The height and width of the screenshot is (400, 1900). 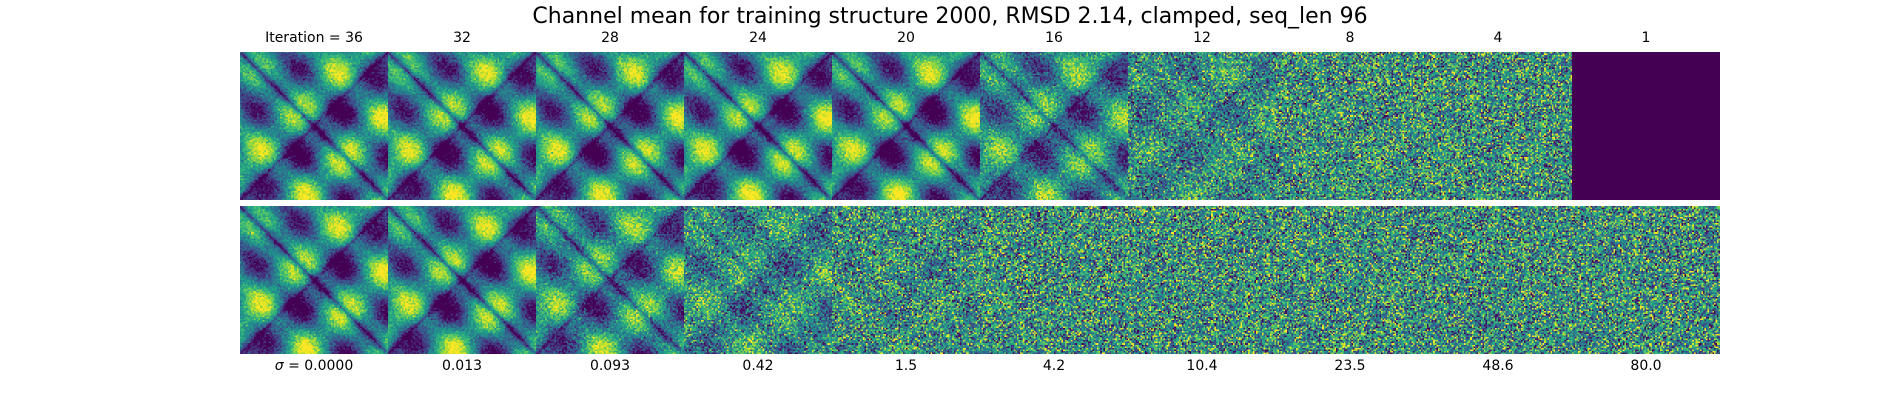 I want to click on iteration-label: 28, so click(x=610, y=38).